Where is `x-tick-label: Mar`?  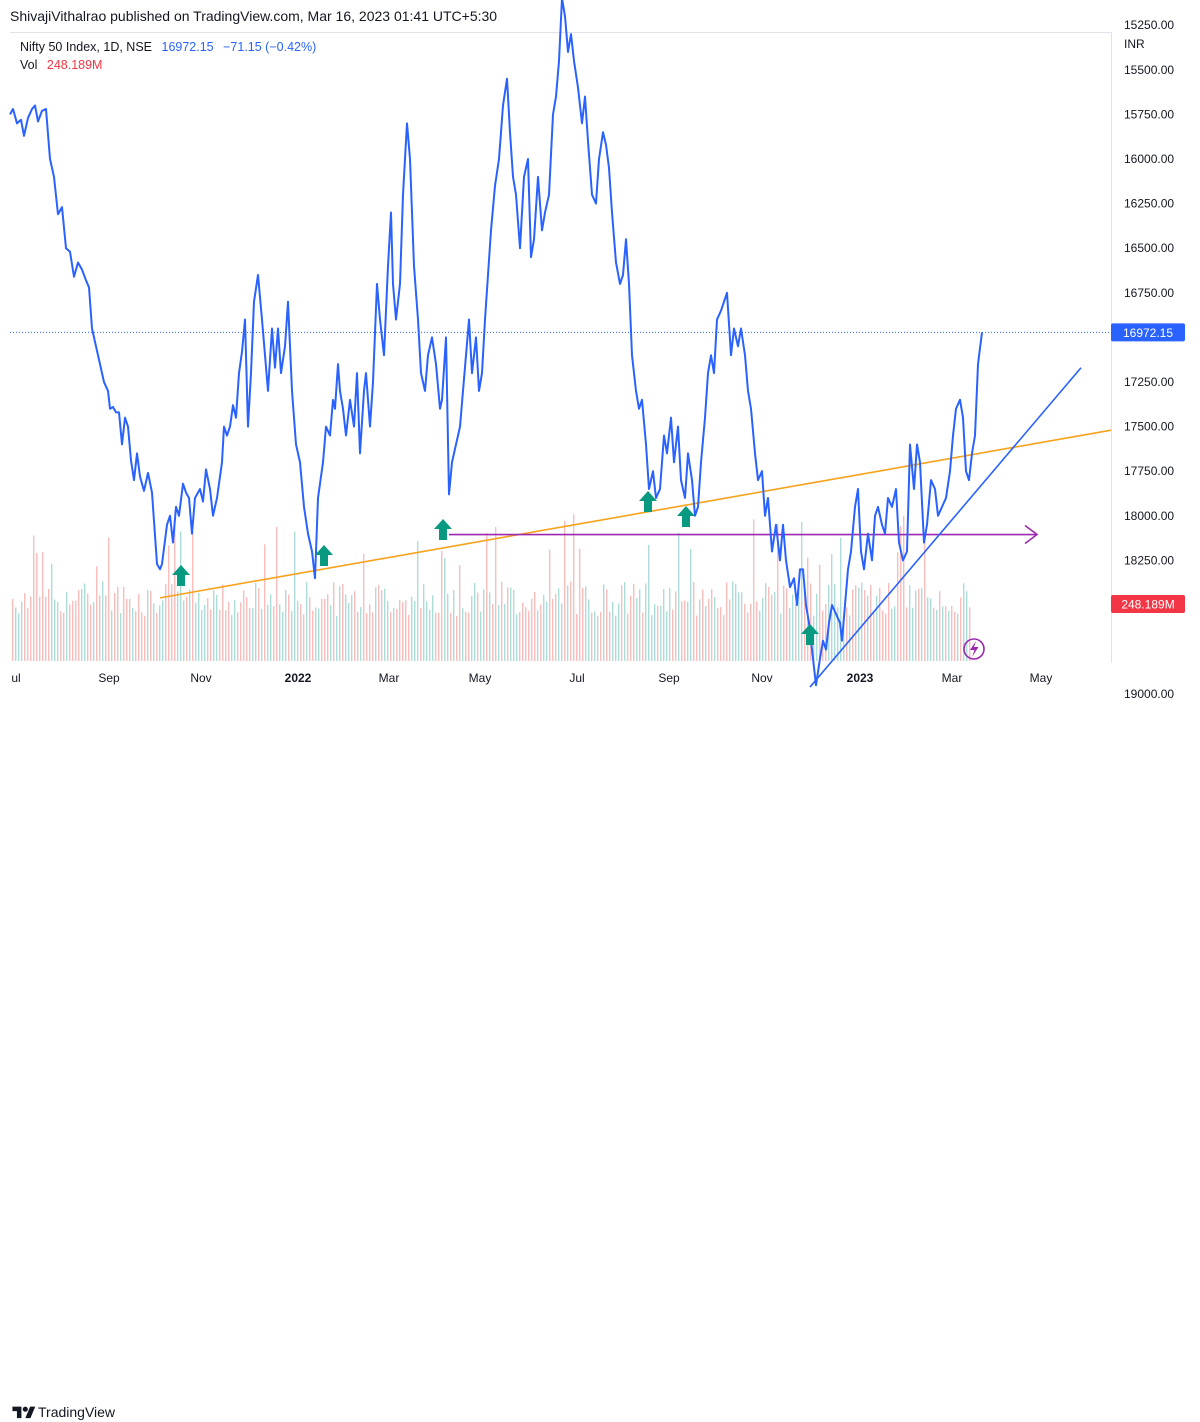
x-tick-label: Mar is located at coordinates (952, 678).